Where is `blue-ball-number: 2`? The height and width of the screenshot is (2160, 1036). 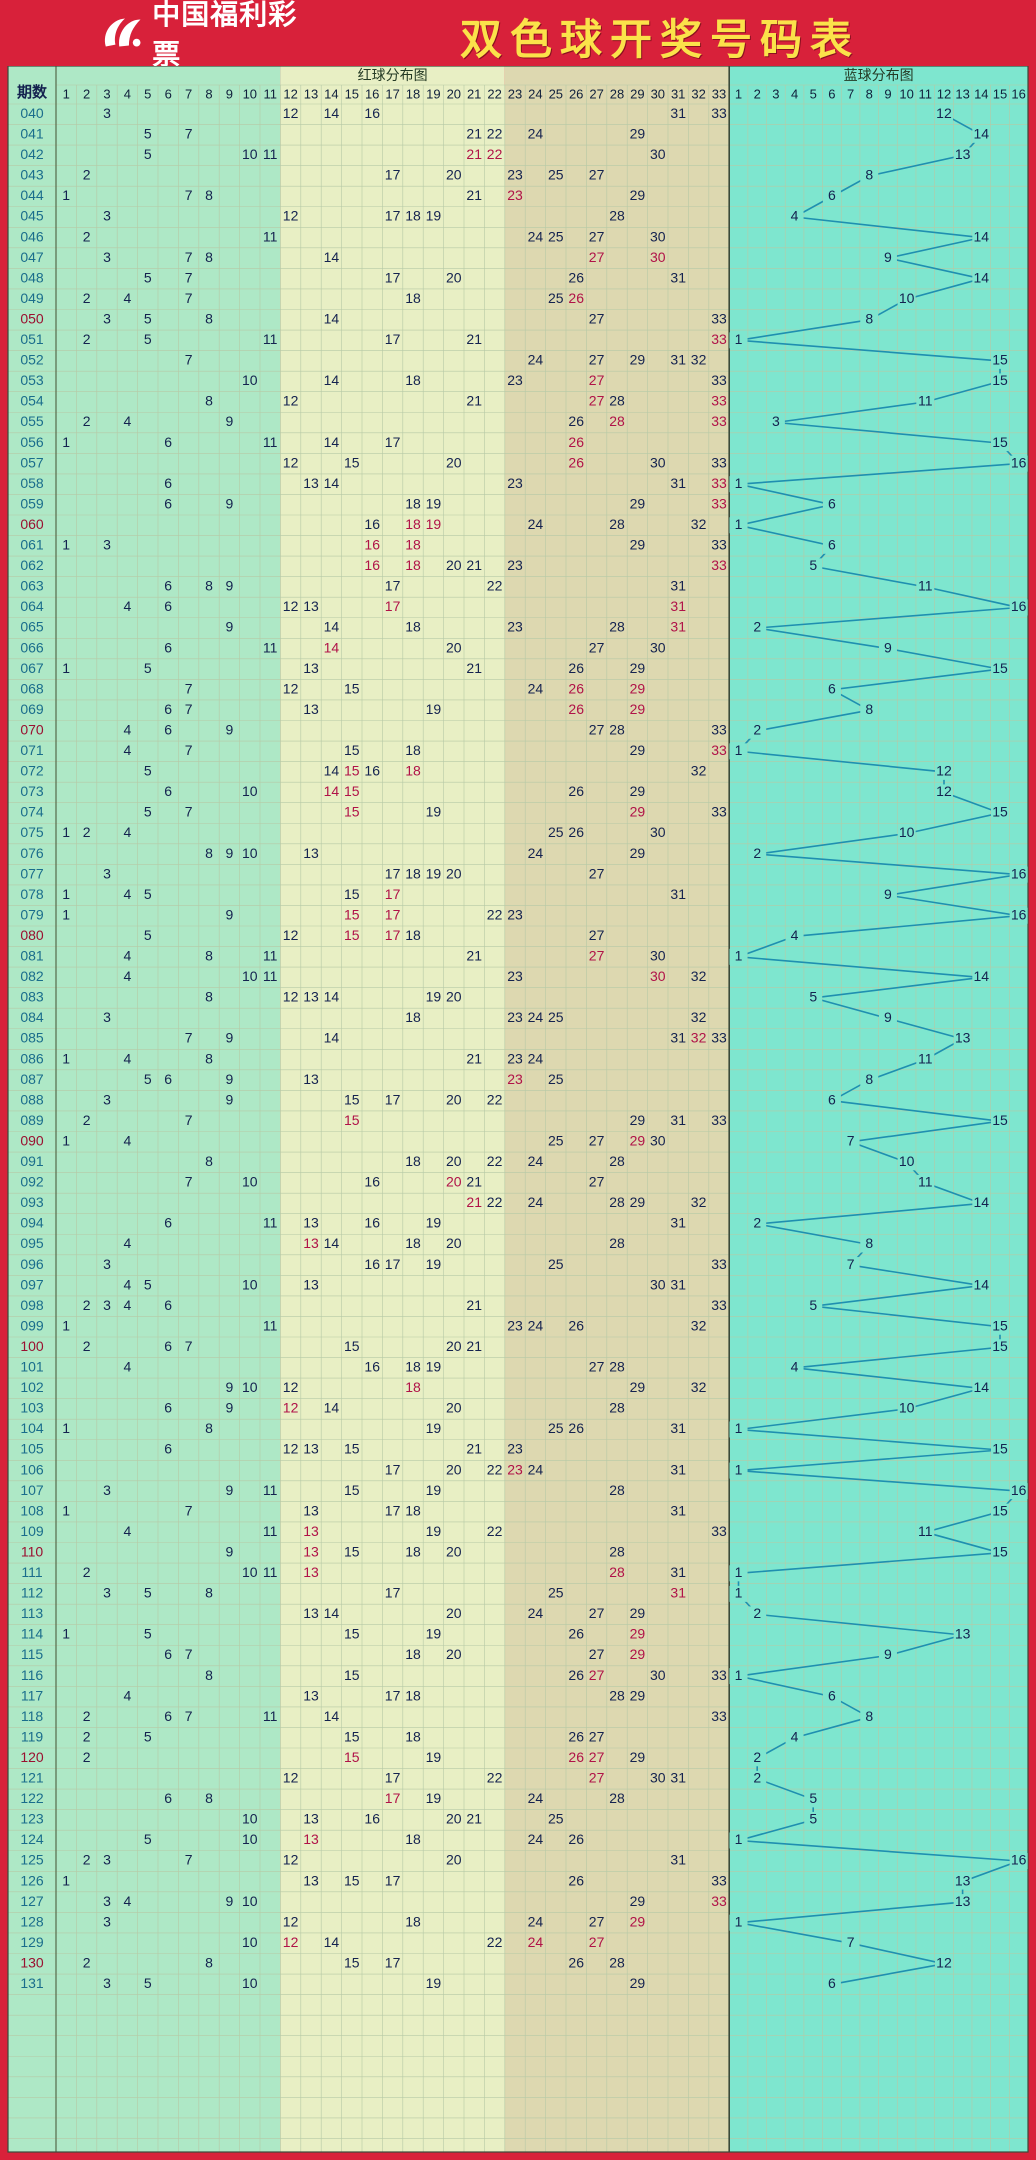
blue-ball-number: 2 is located at coordinates (757, 853).